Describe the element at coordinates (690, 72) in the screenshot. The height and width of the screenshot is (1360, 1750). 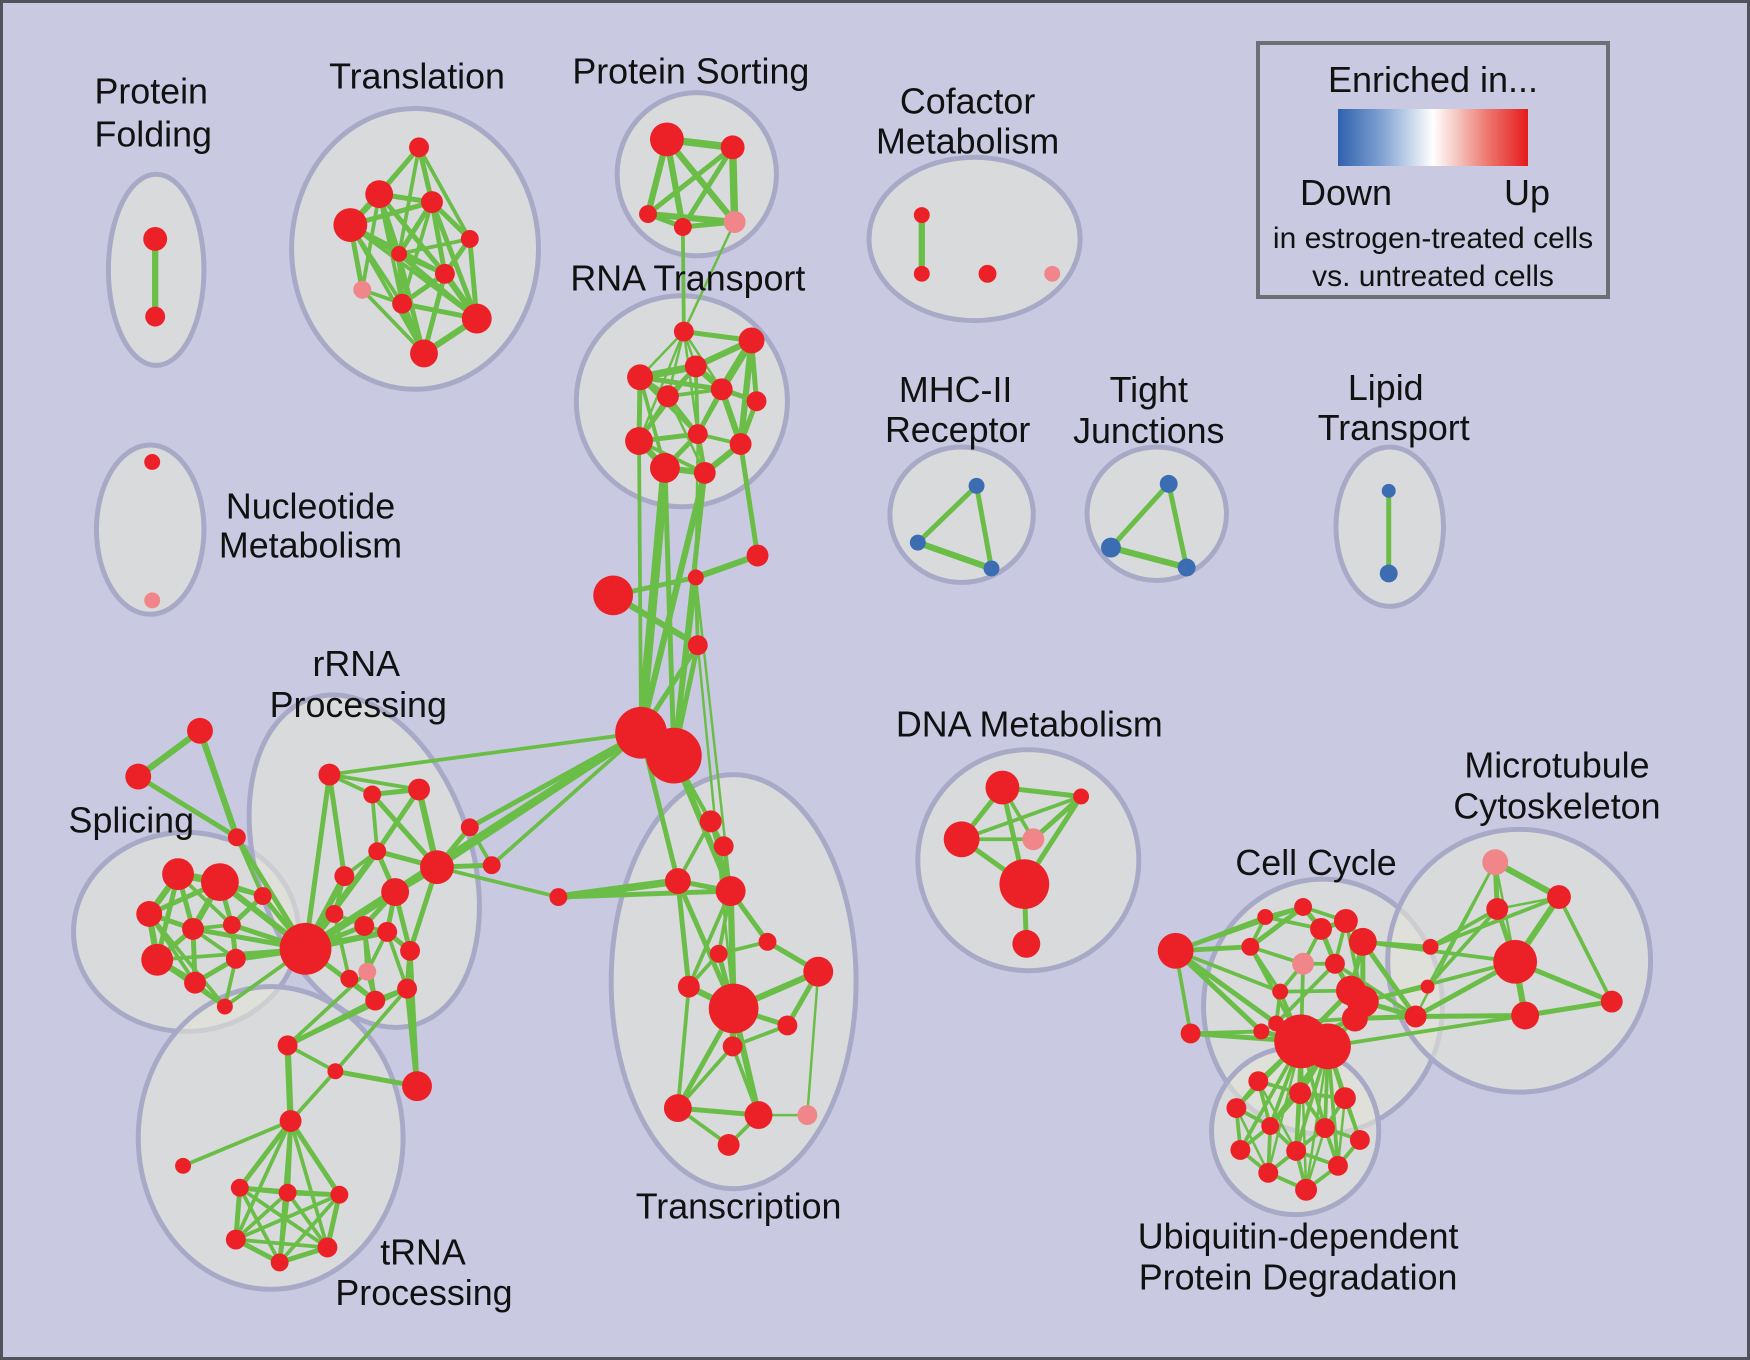
I see `cluster-label-protein-sorting: Protein Sorting` at that location.